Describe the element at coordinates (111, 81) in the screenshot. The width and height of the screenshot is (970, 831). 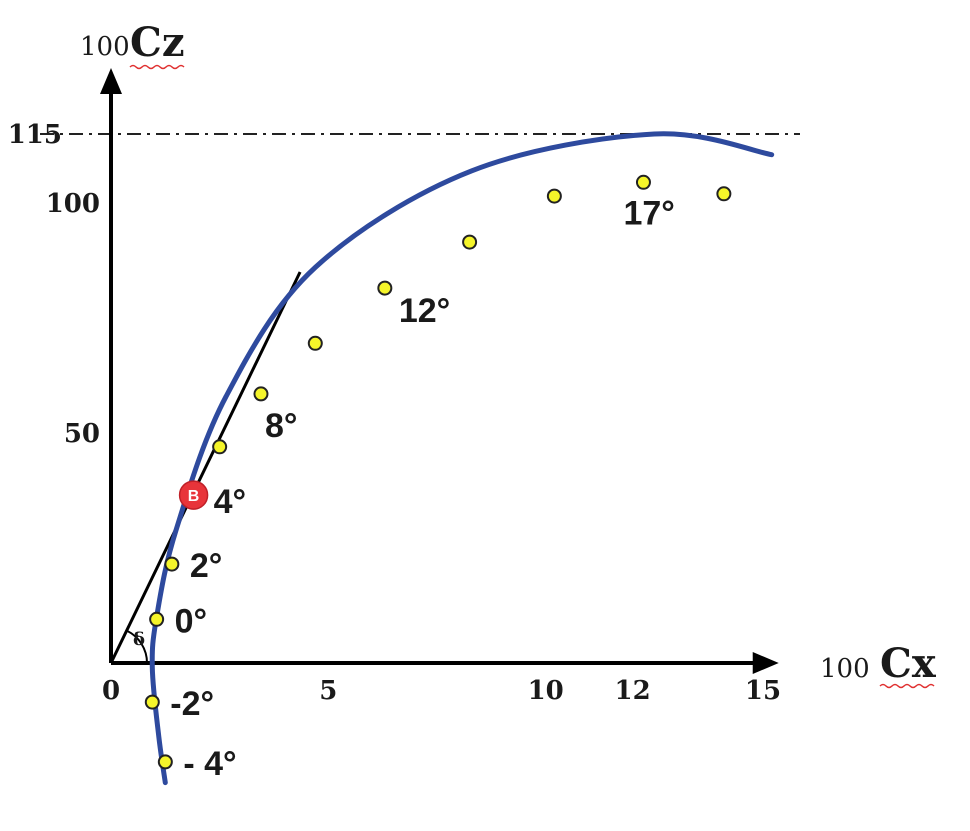
I see `y-axis-arrow` at that location.